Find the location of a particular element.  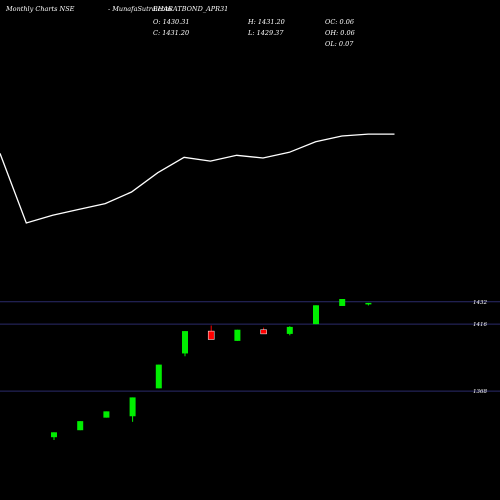

ohlc-high: H: 1431.20 is located at coordinates (266, 22).